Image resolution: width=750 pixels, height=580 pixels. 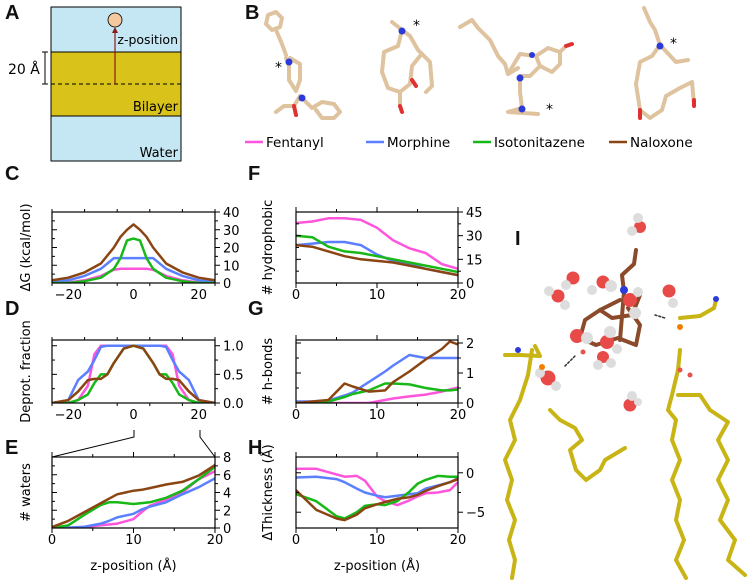 I want to click on nitrogen-atom, so click(x=624, y=290).